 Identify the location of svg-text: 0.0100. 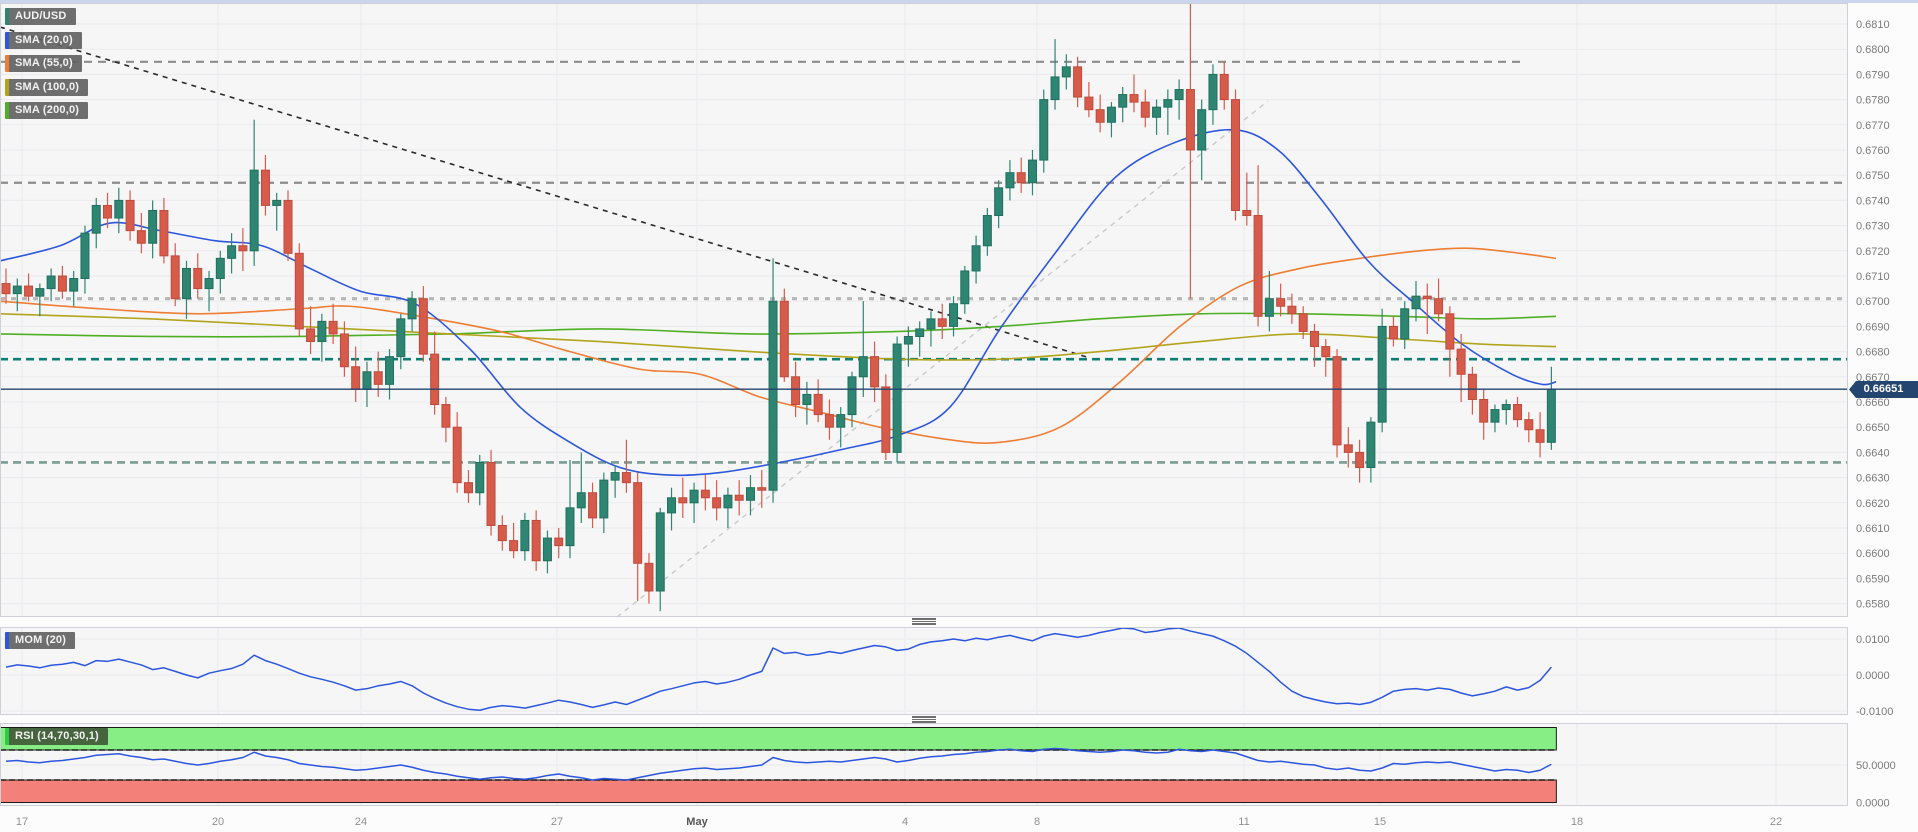
(1873, 640).